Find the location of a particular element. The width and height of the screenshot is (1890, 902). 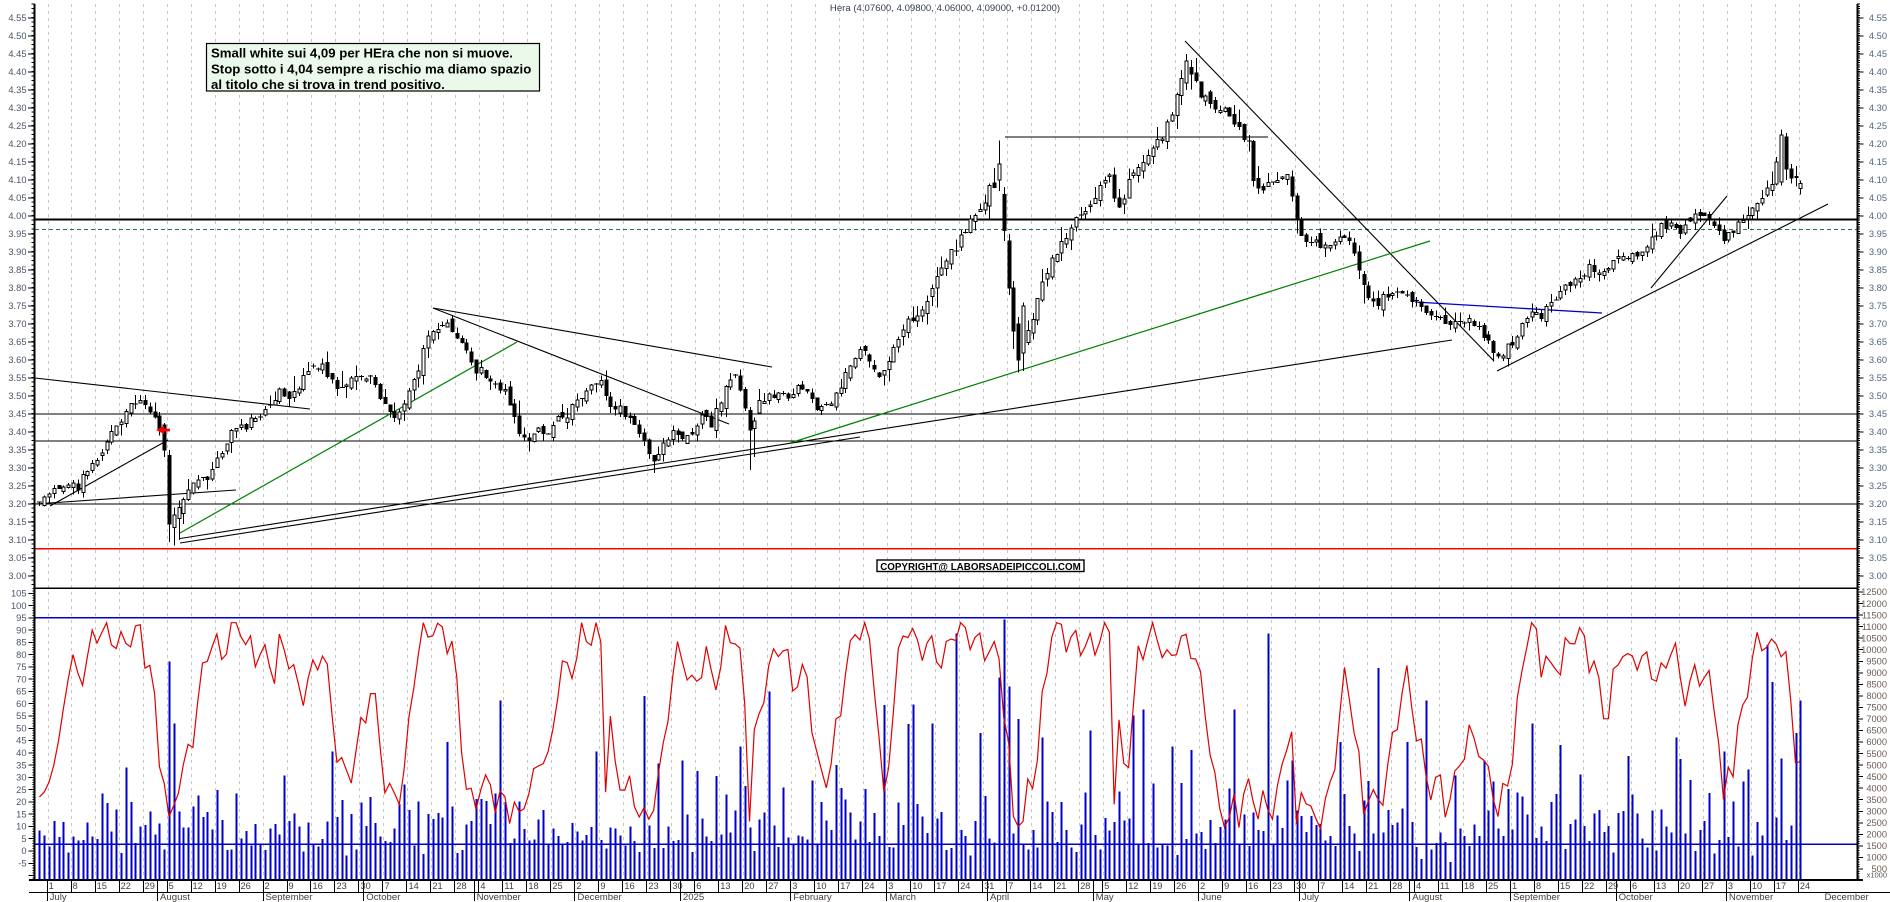

svg-text: 12500 is located at coordinates (1874, 592).